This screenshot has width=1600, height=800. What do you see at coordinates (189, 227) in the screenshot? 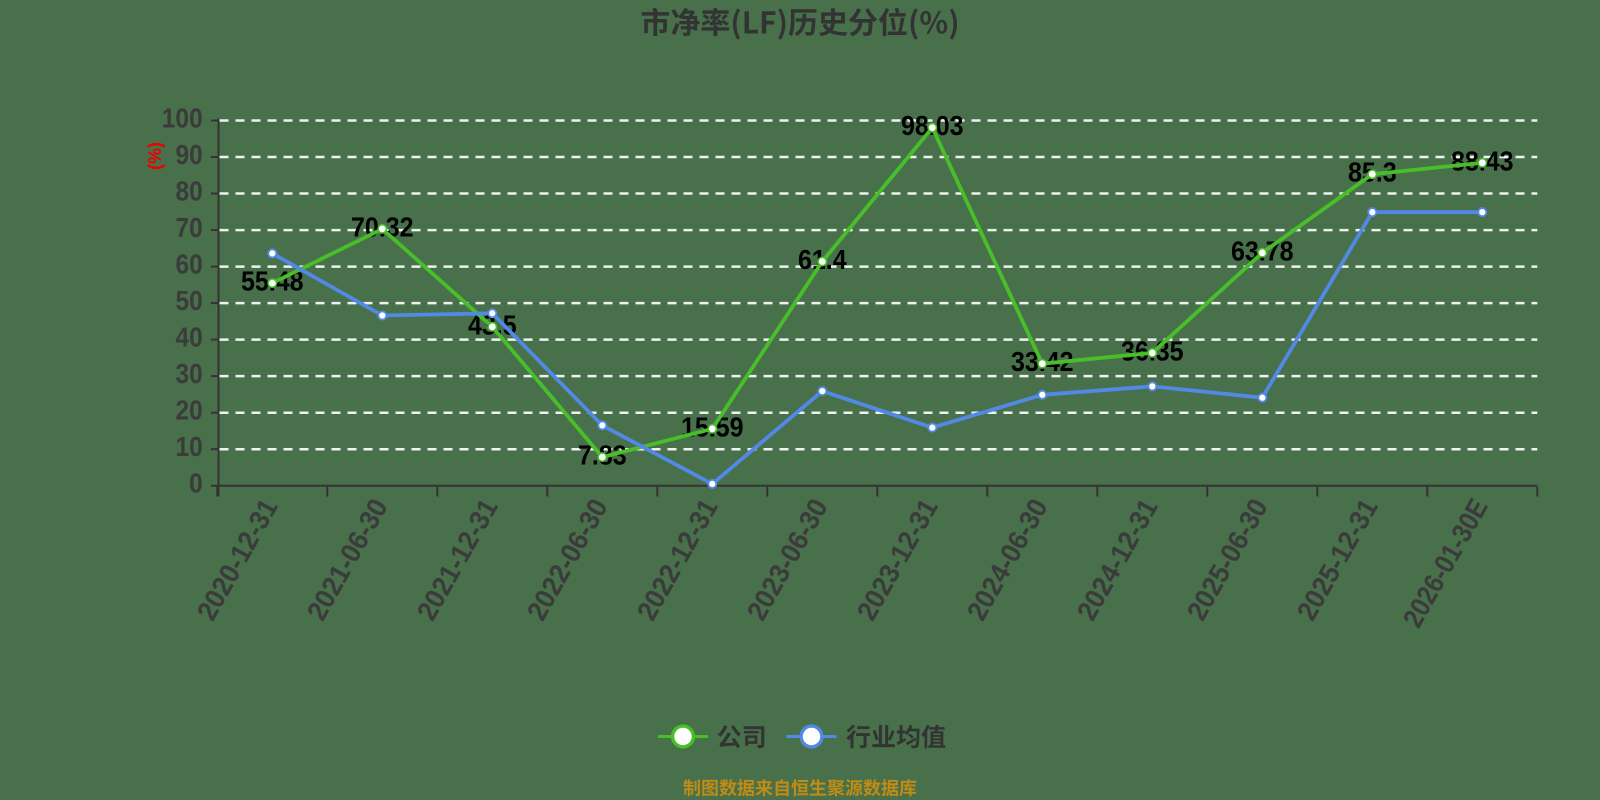
I see `svg-text: 70` at bounding box center [189, 227].